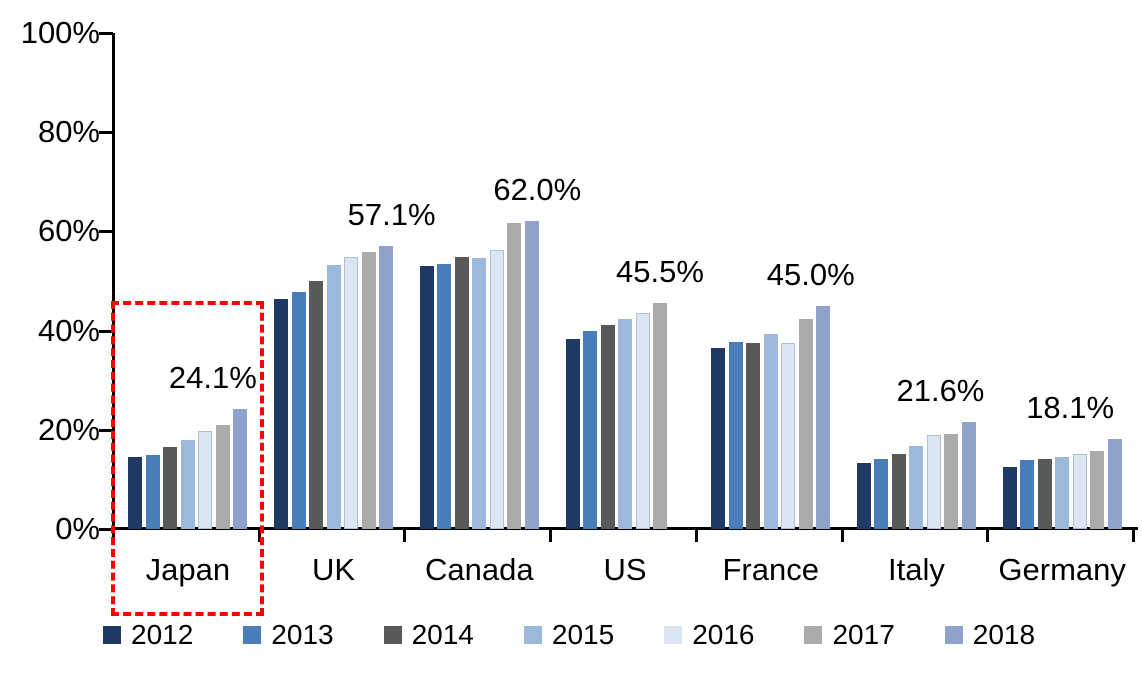 The width and height of the screenshot is (1142, 683). I want to click on legend-label-2017: 2017, so click(863, 634).